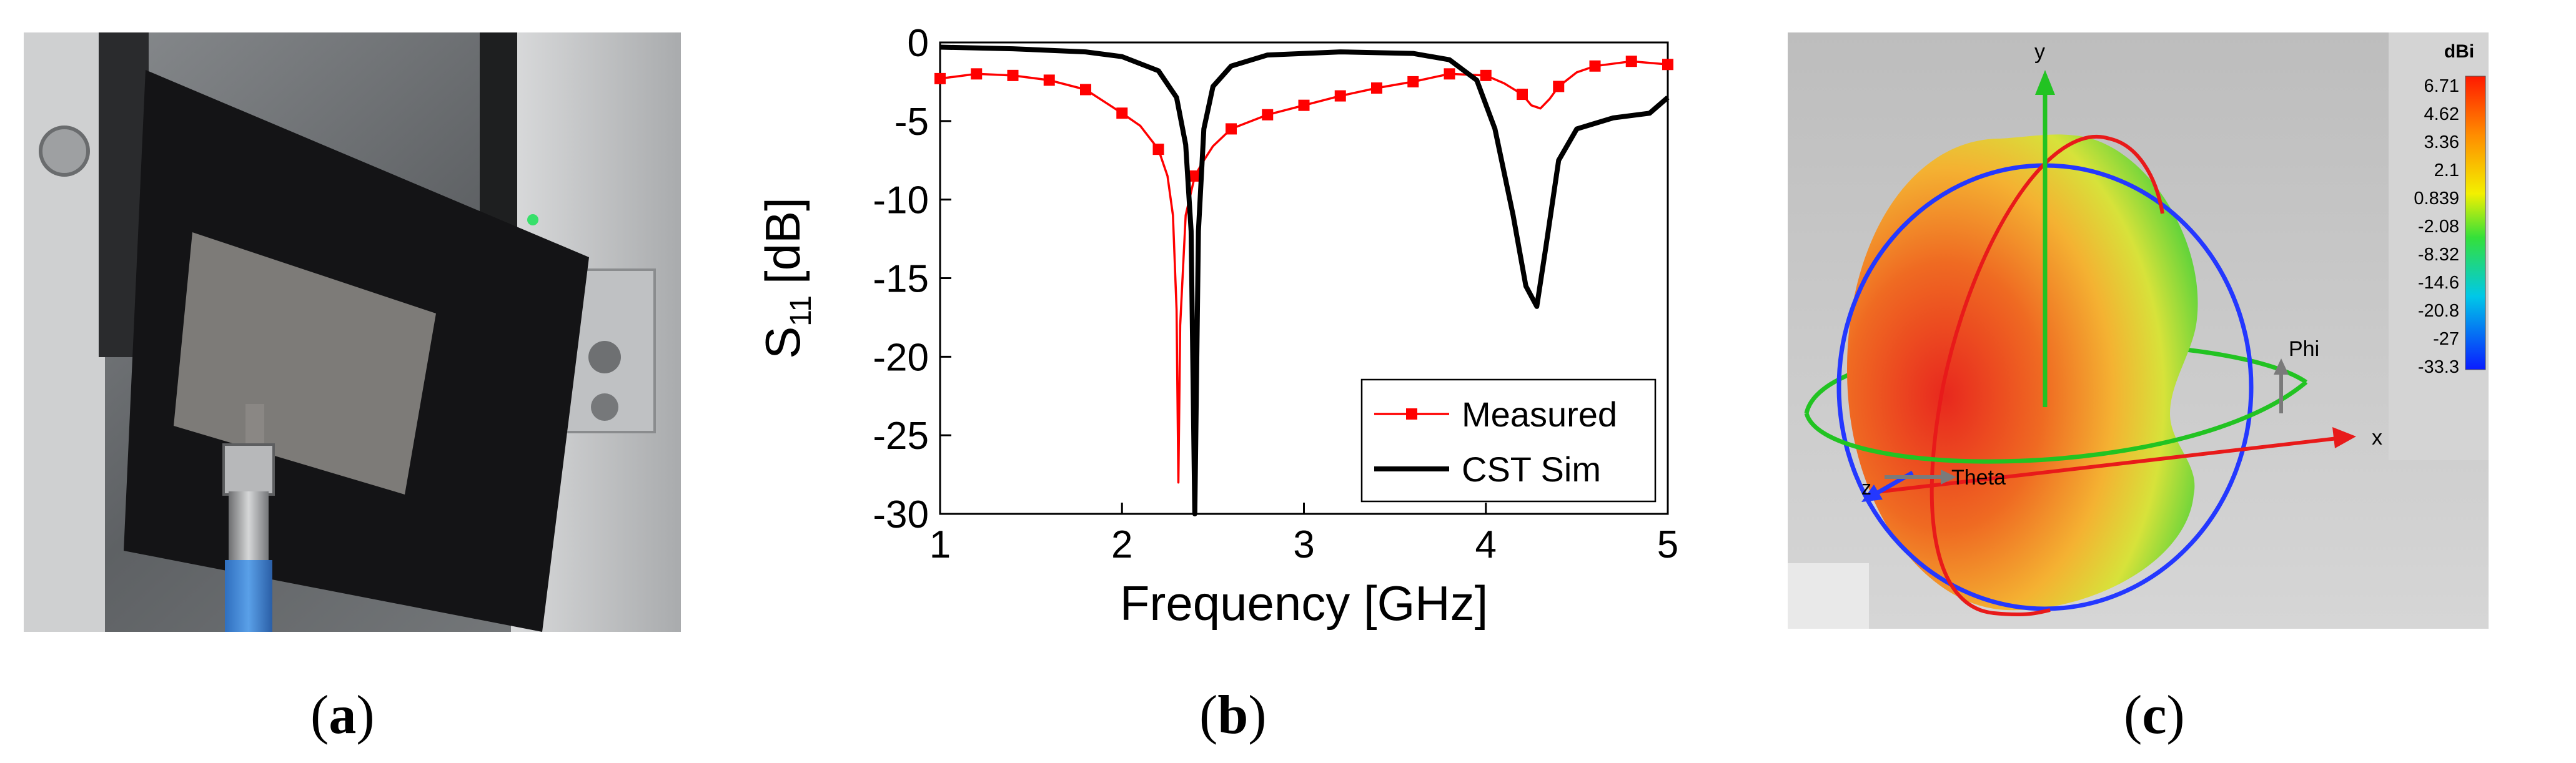  What do you see at coordinates (2441, 142) in the screenshot?
I see `colorbar-tick-label: 3.36` at bounding box center [2441, 142].